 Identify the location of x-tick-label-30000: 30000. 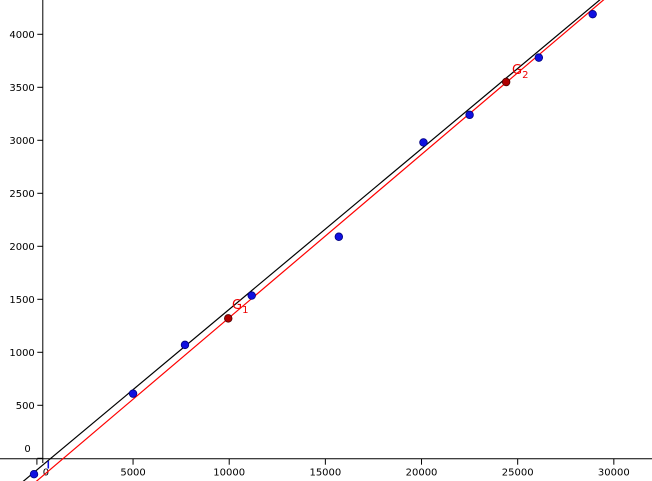
(614, 473).